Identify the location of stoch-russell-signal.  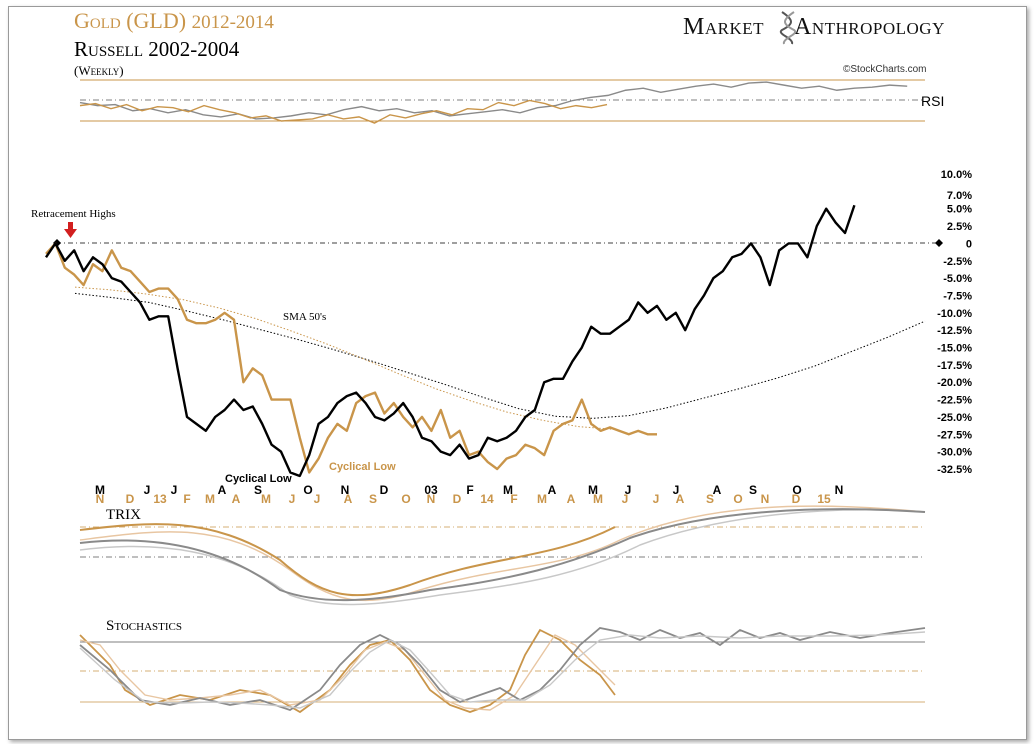
(502, 670).